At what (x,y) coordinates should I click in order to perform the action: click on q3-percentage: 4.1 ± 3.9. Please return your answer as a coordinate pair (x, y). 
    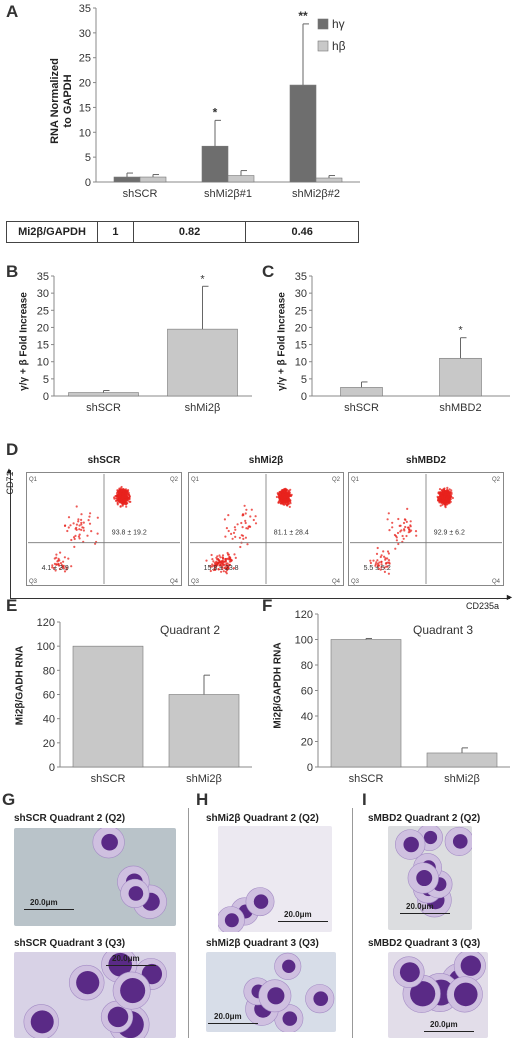
    Looking at the image, I should click on (55, 568).